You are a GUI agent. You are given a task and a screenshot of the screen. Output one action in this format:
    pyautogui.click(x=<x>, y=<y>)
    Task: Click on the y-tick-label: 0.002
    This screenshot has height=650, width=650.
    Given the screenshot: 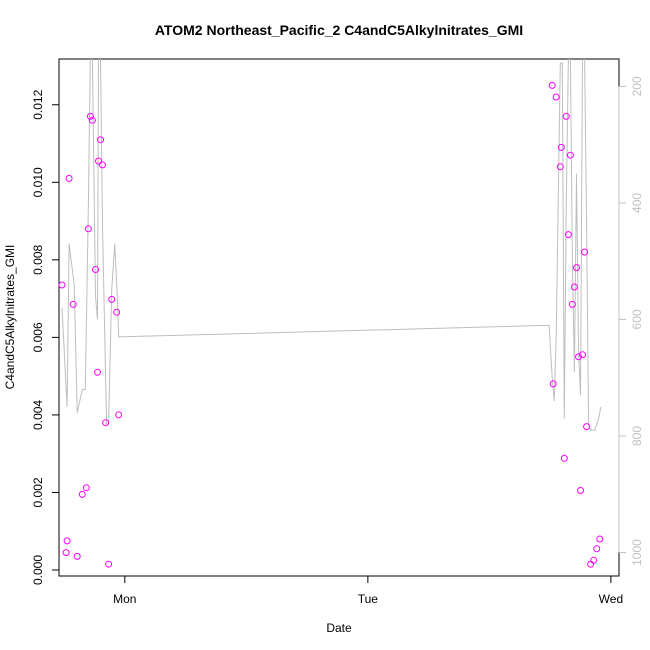 What is the action you would take?
    pyautogui.click(x=38, y=492)
    